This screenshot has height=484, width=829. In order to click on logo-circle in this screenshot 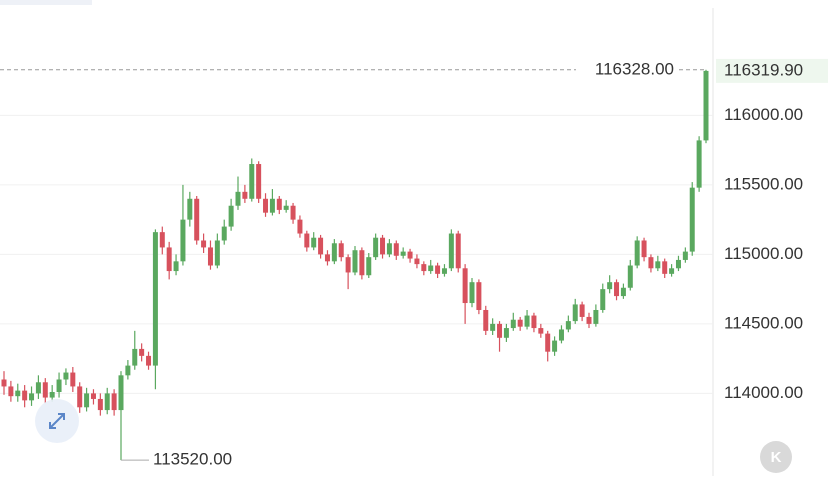, I will do `click(776, 457)`.